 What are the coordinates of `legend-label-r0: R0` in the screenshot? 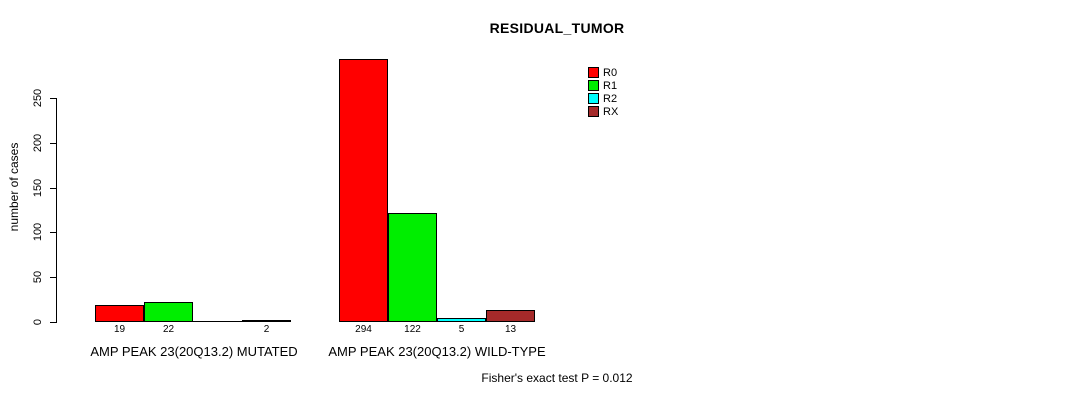 It's located at (610, 72).